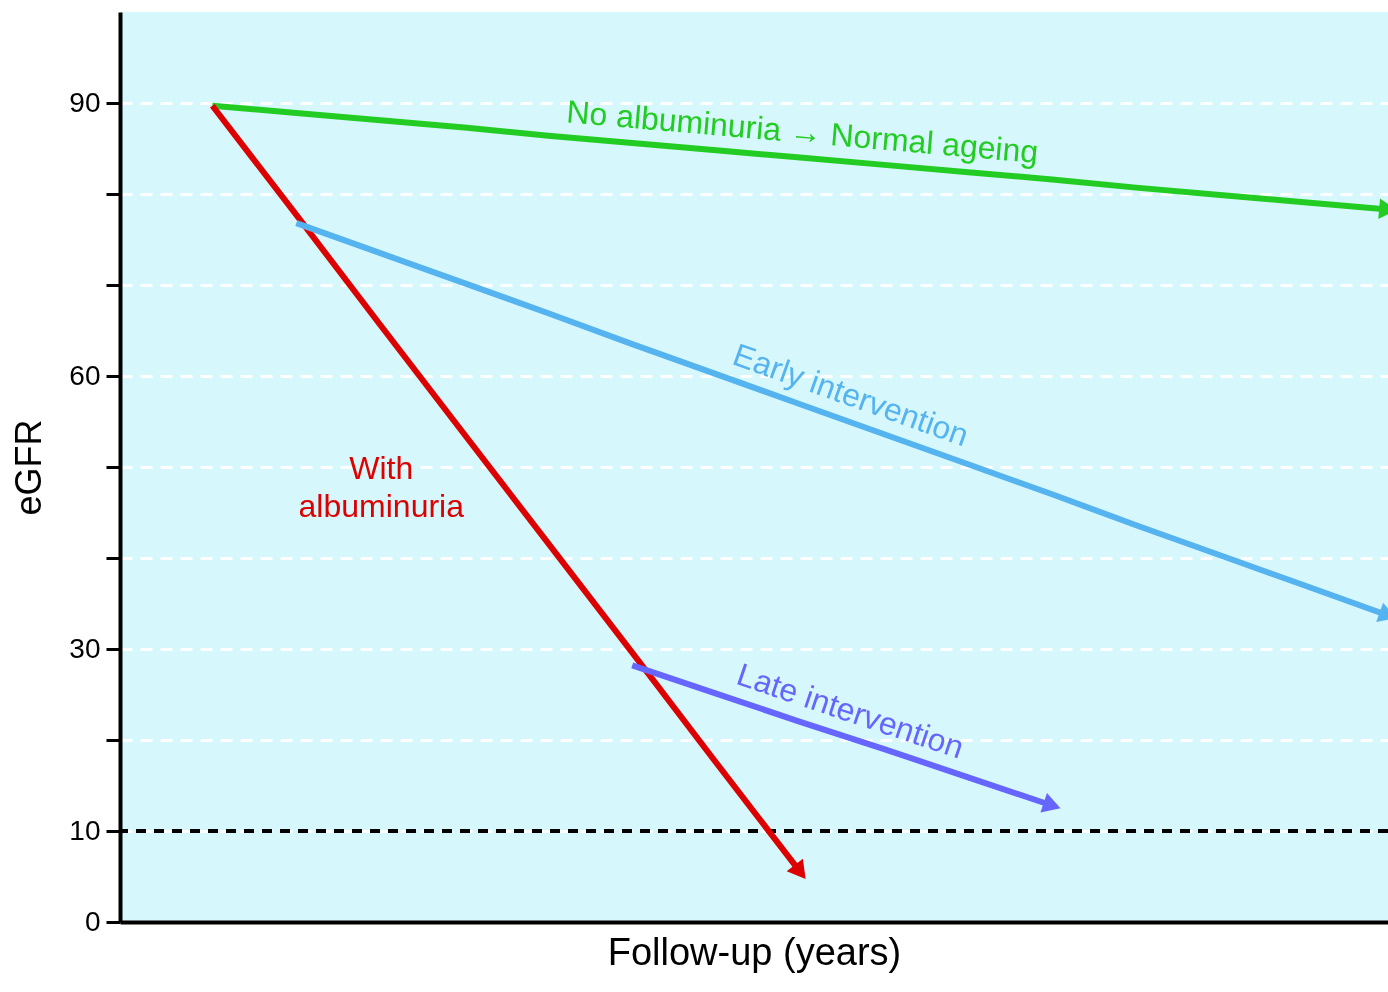 The height and width of the screenshot is (992, 1388). I want to click on y-tick-label: 10, so click(85, 830).